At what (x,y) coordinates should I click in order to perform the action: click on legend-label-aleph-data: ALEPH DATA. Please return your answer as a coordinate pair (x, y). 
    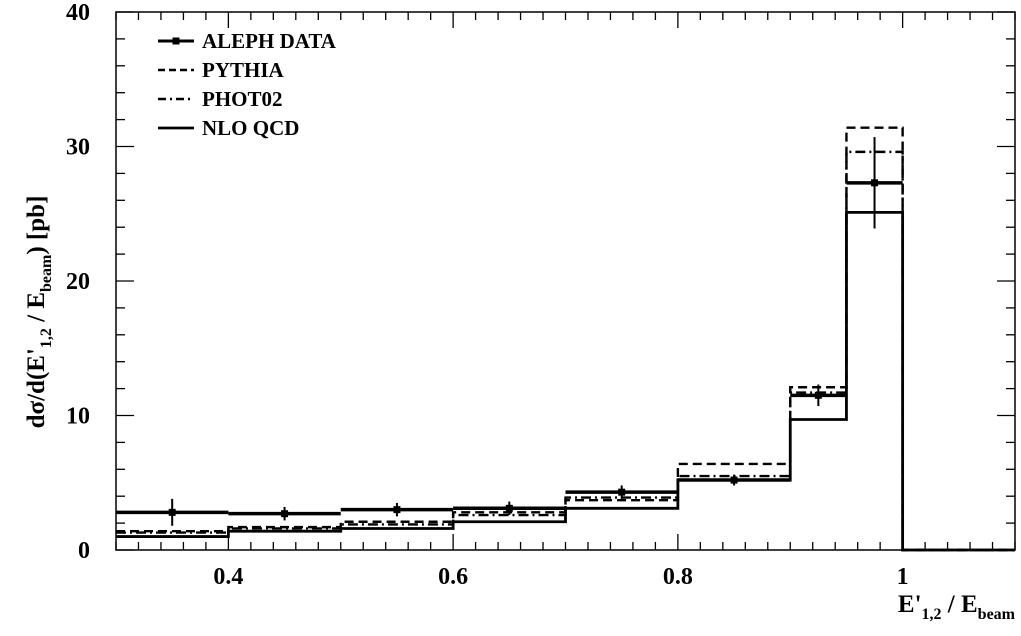
    Looking at the image, I should click on (269, 41).